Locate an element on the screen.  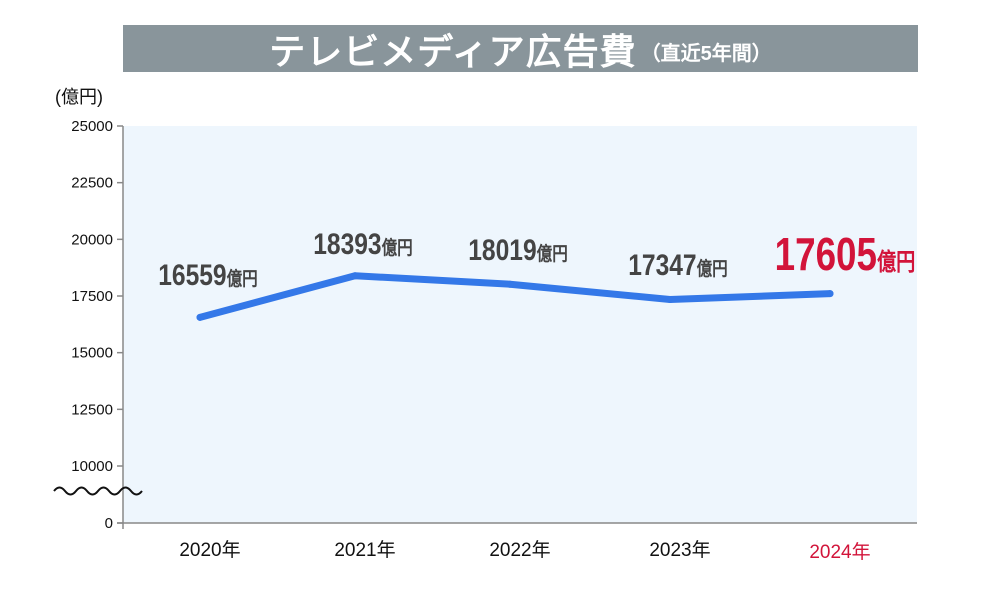
x-tick-label: 2024年 is located at coordinates (839, 552).